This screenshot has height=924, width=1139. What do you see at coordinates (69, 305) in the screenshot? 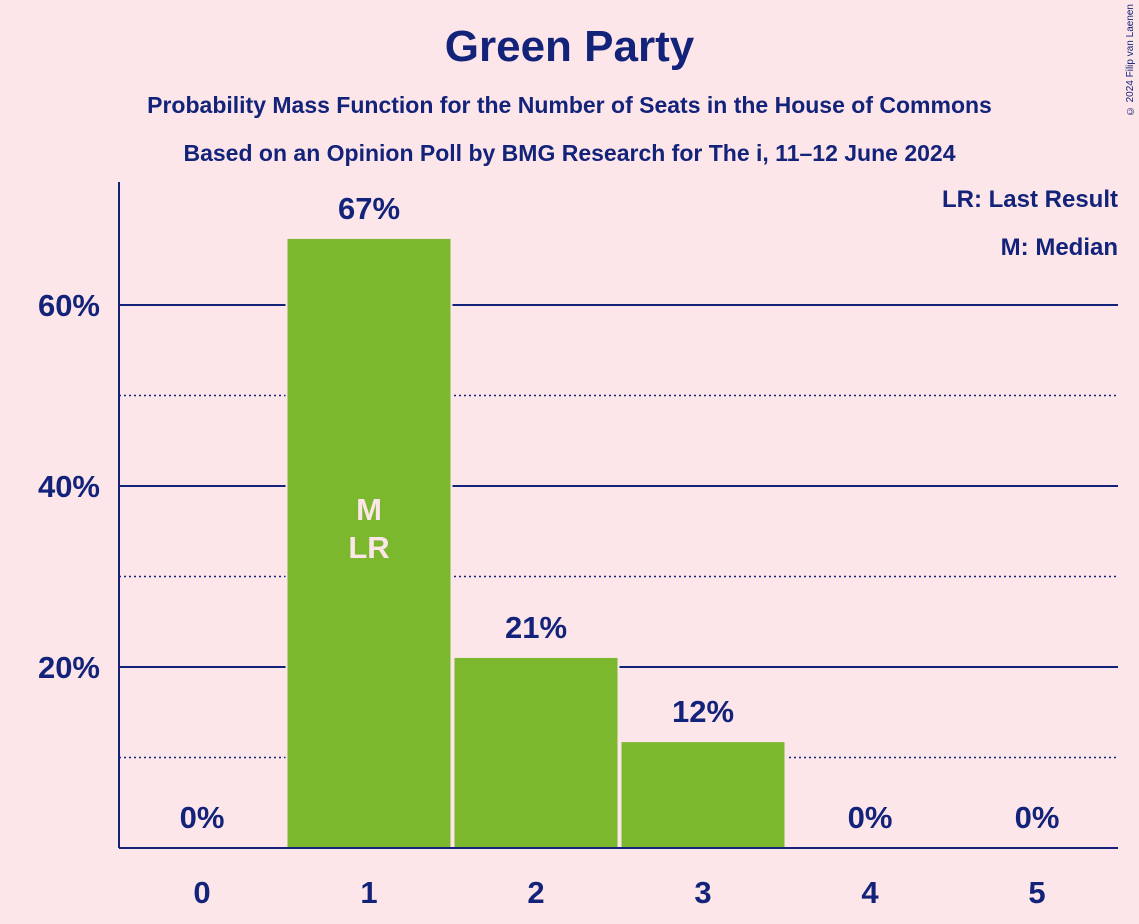
I see `y-tick-label: 60%` at bounding box center [69, 305].